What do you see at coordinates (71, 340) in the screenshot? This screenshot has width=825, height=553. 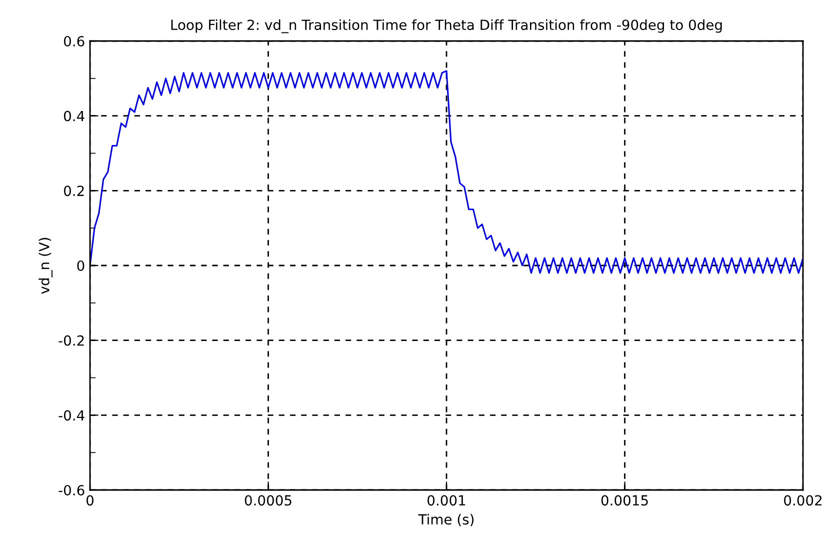 I see `y-tick-label: -0.2` at bounding box center [71, 340].